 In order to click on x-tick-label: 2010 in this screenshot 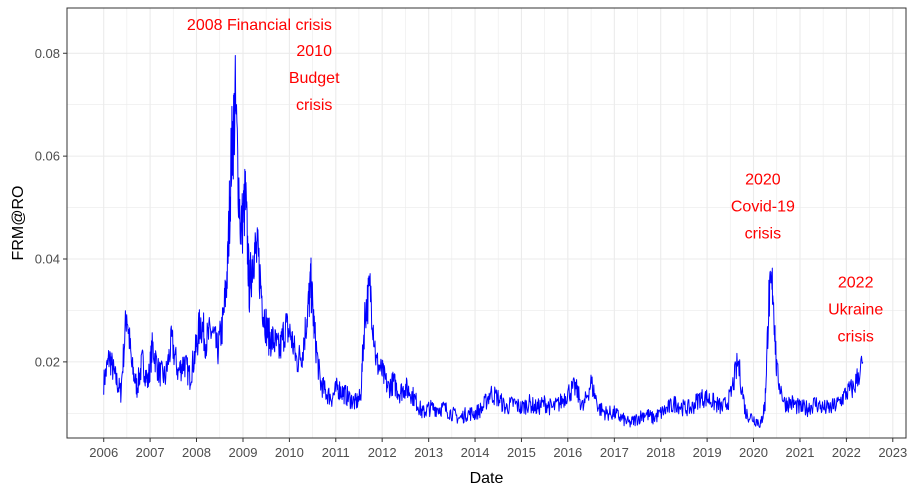, I will do `click(289, 452)`.